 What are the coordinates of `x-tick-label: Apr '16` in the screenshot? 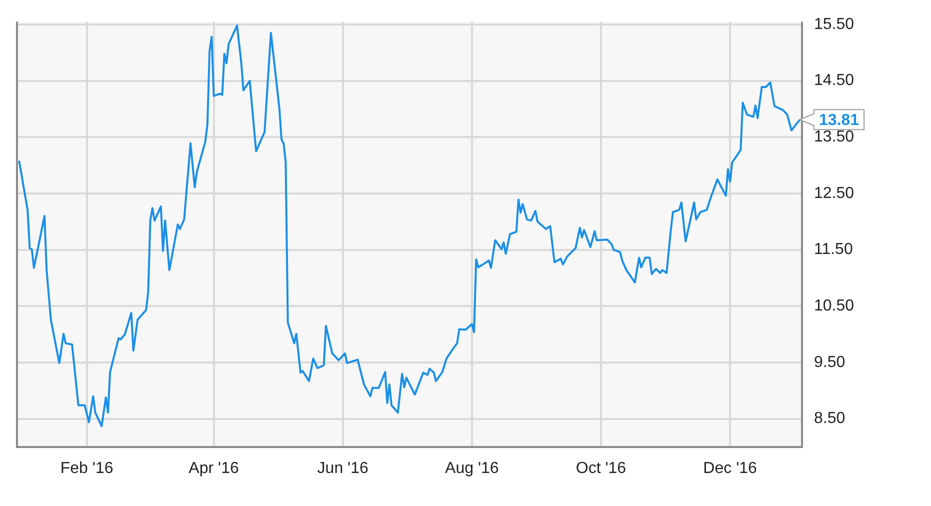 It's located at (213, 469).